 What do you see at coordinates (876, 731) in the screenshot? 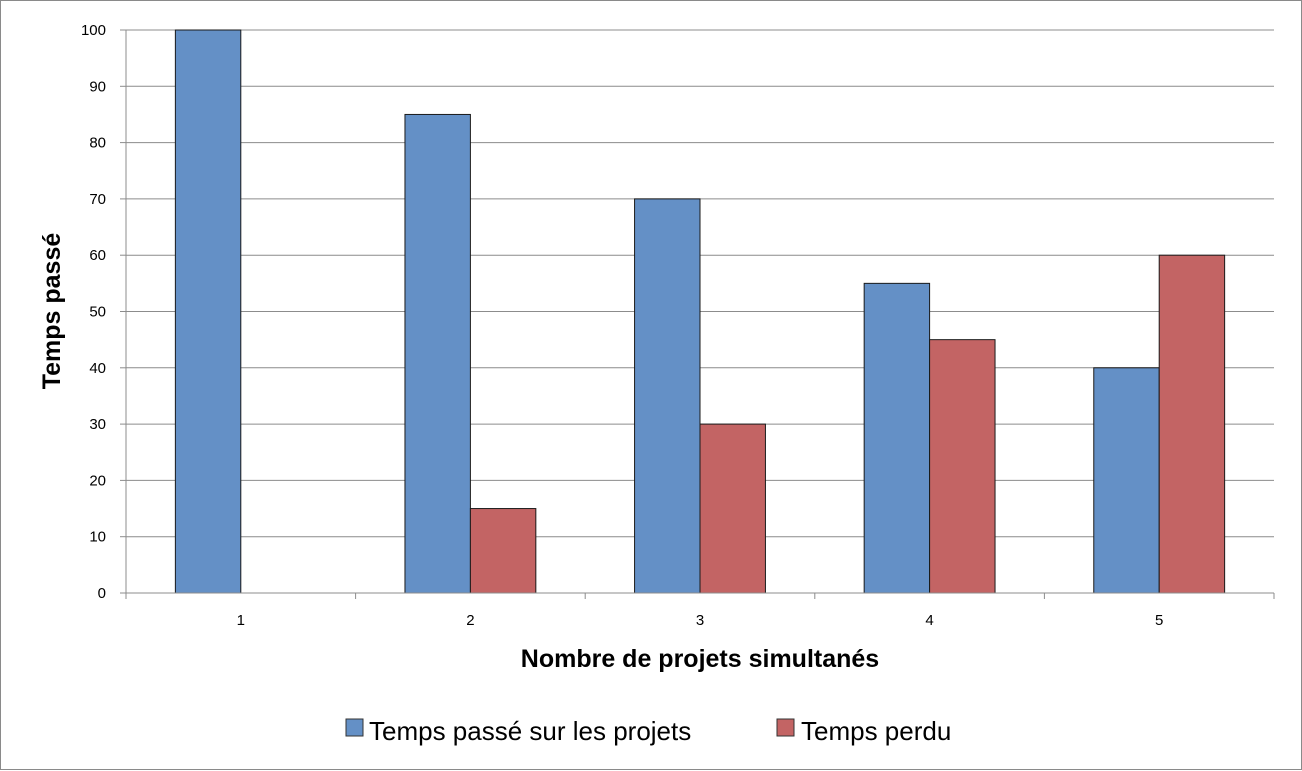
I see `legend-label-series-2: Temps perdu` at bounding box center [876, 731].